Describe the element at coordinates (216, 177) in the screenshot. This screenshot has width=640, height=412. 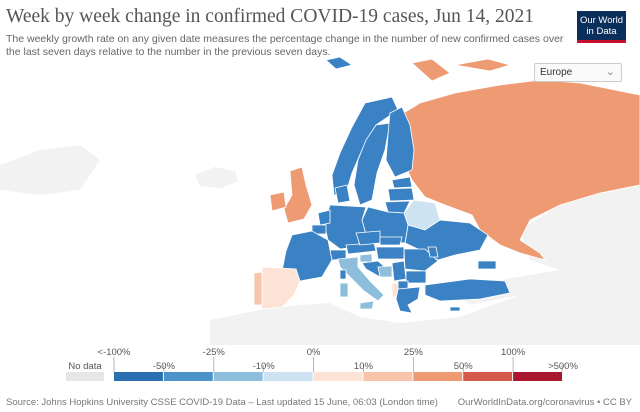
I see `iceland` at that location.